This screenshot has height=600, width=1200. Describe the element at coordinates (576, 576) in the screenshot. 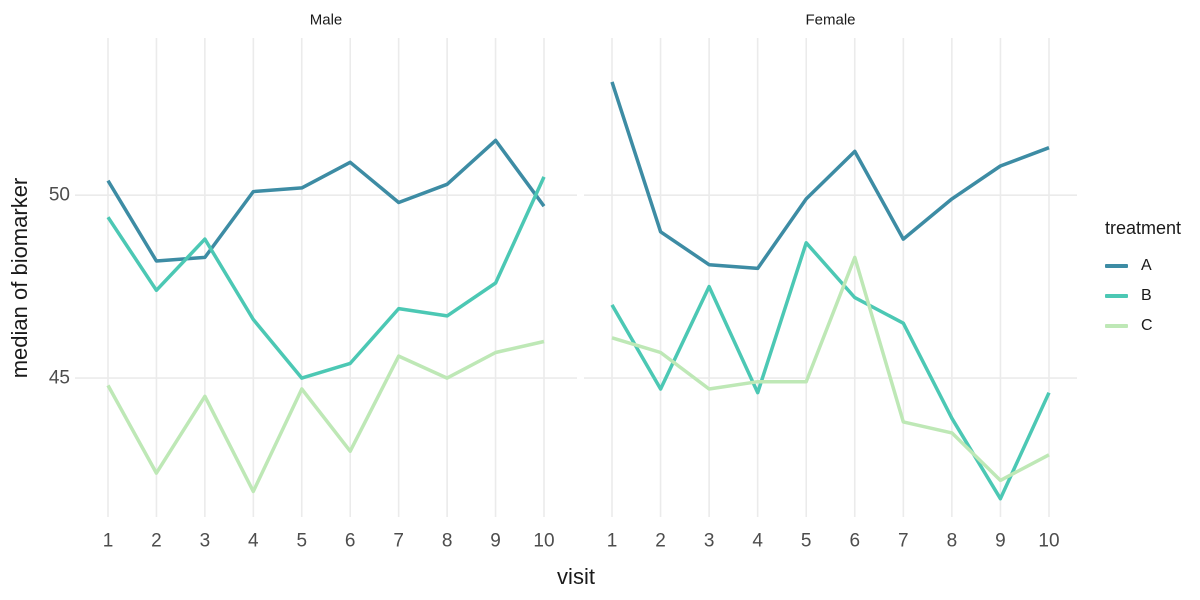

I see `x-axis-title: visit` at that location.